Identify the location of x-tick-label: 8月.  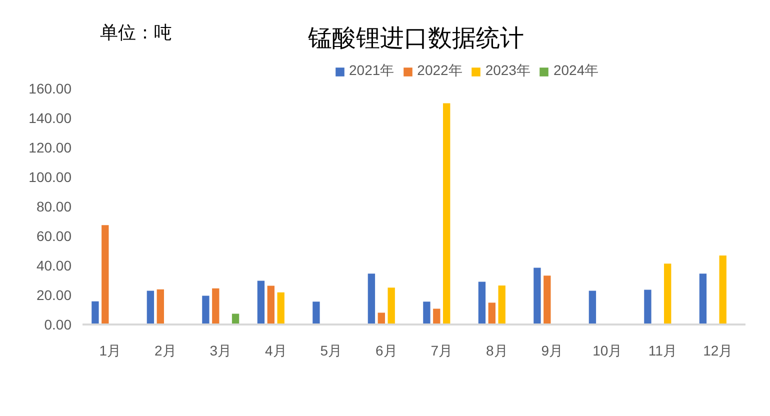
(497, 350).